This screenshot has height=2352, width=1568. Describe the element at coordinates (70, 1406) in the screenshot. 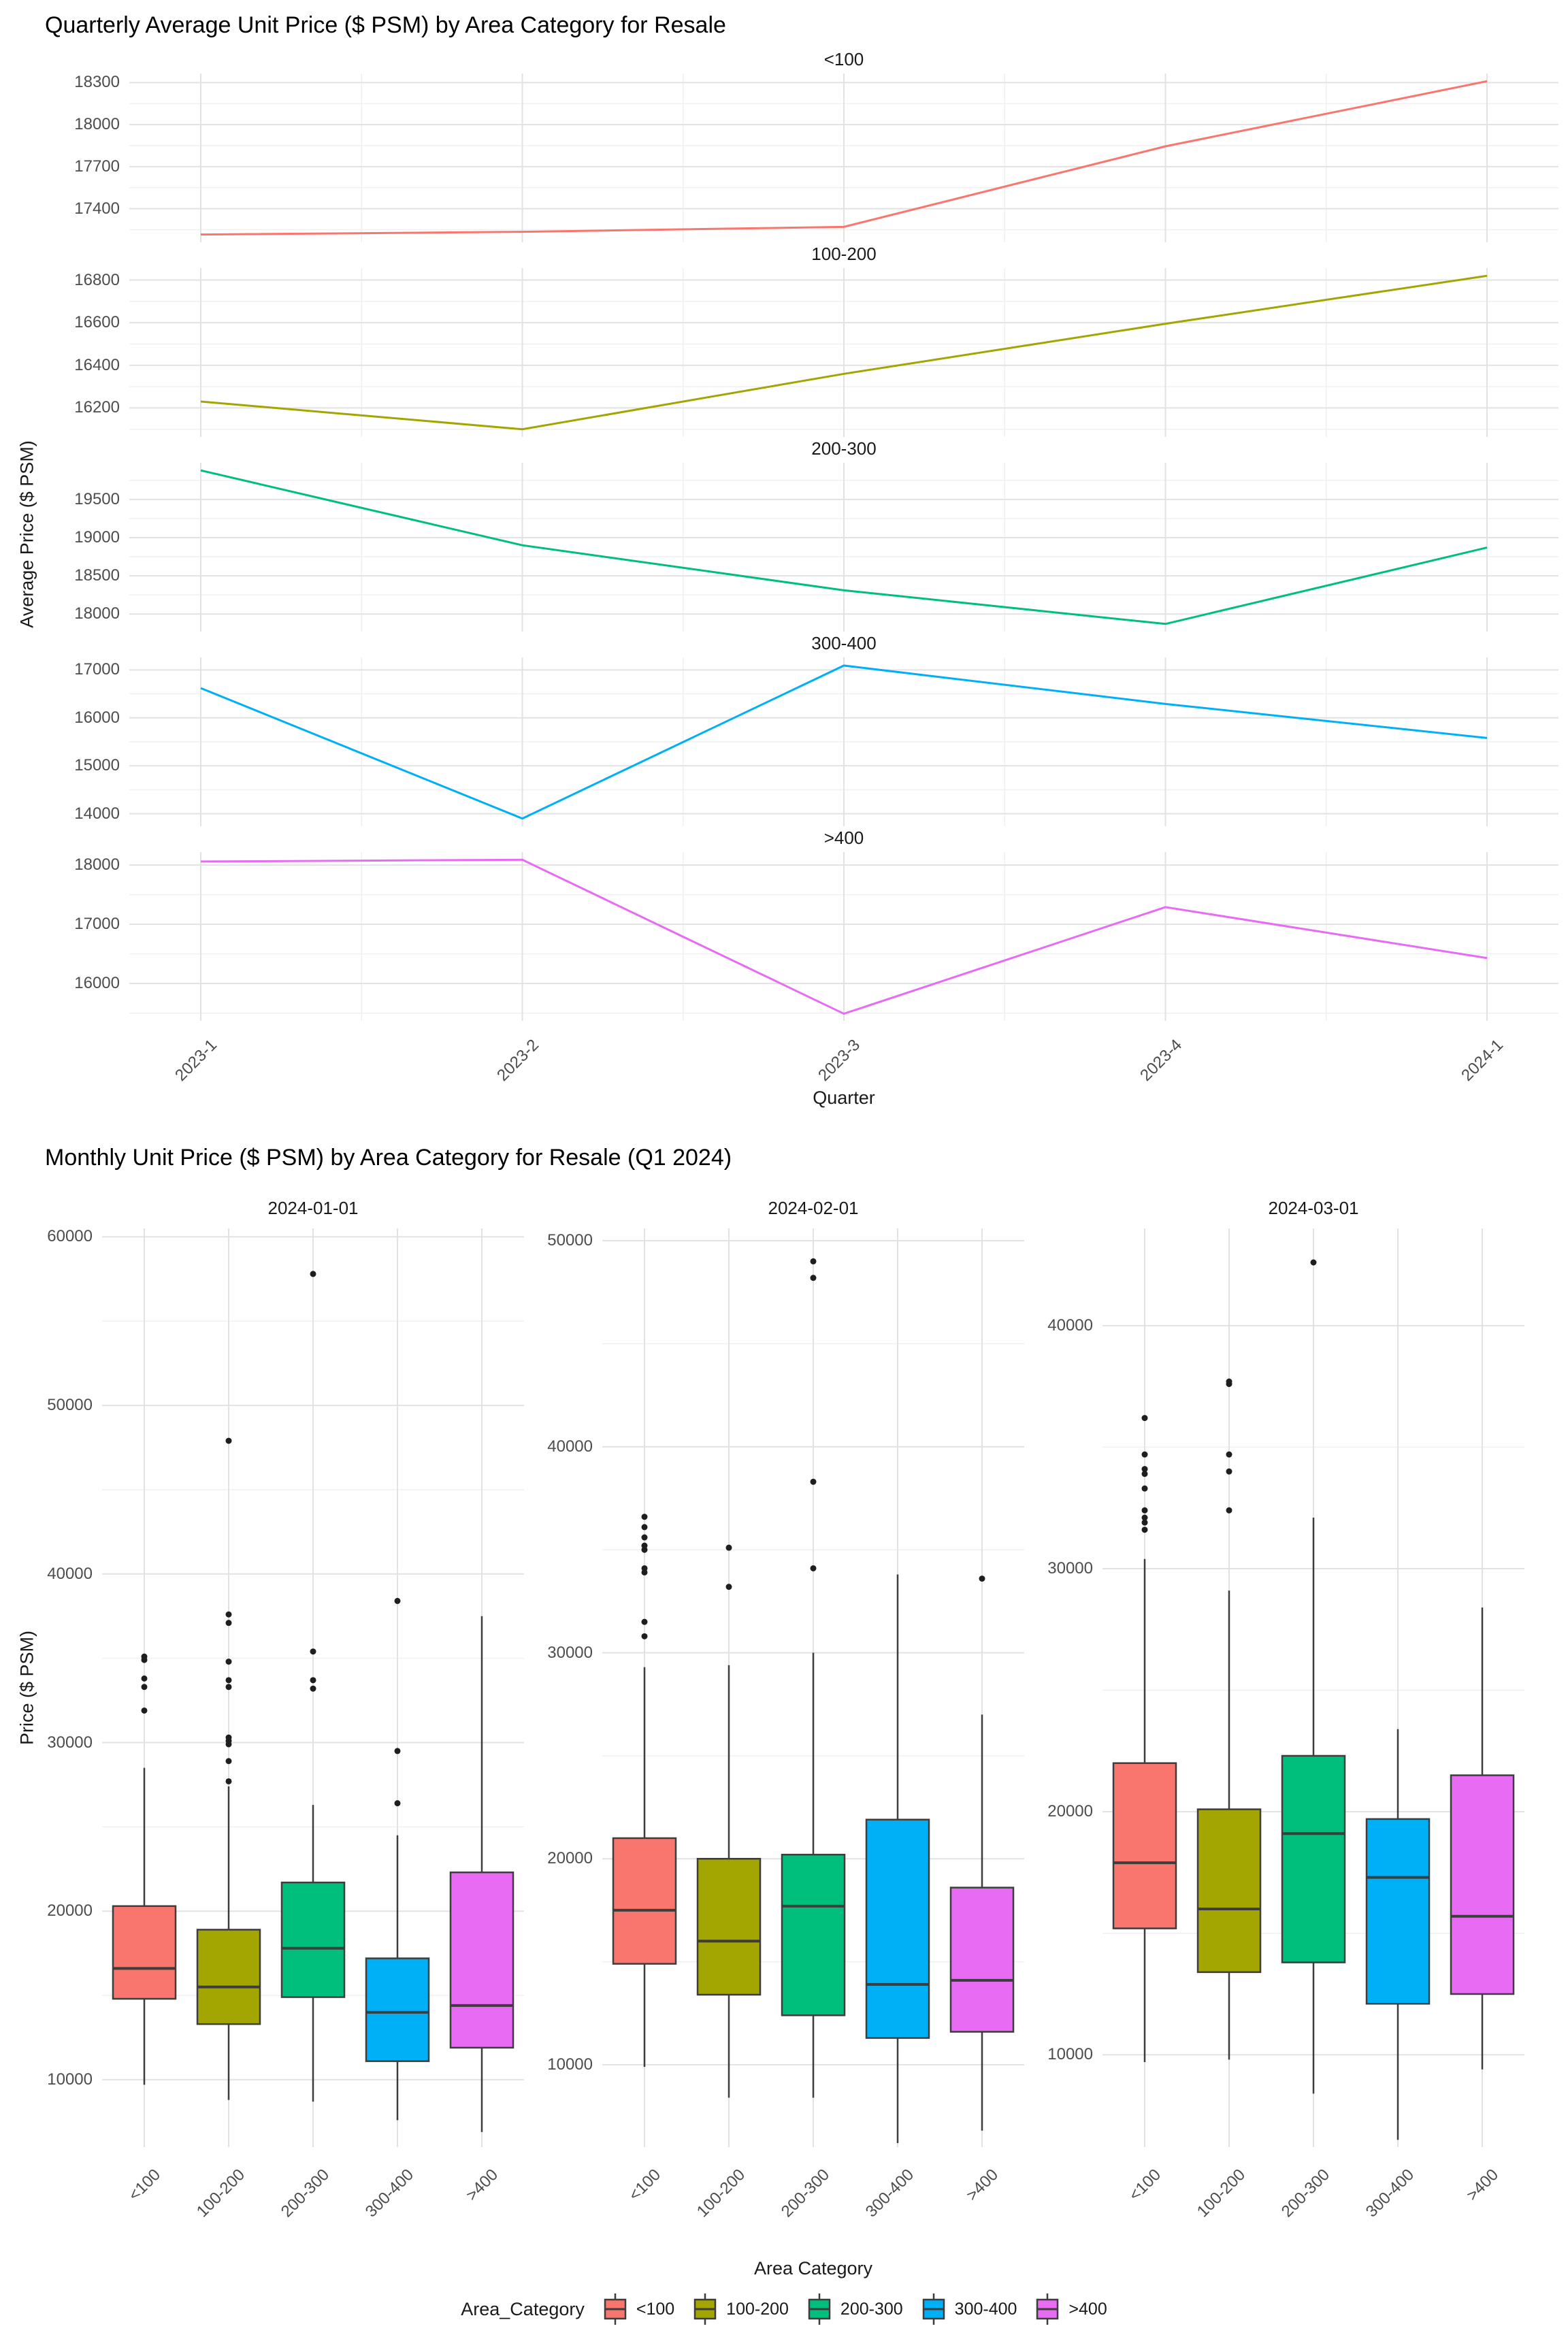

I see `y-tick-label: 50000` at that location.